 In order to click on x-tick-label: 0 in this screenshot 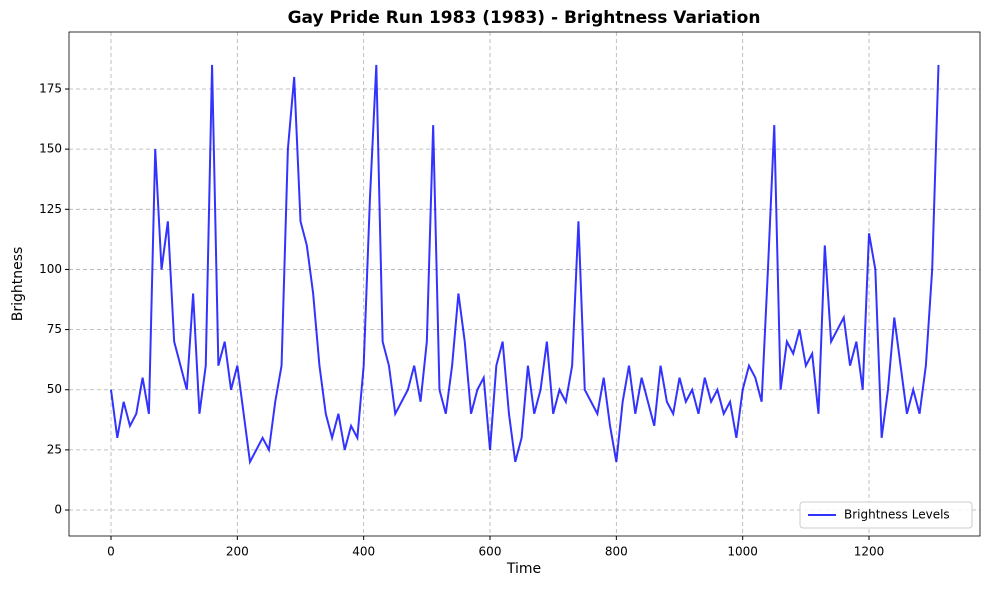, I will do `click(111, 552)`.